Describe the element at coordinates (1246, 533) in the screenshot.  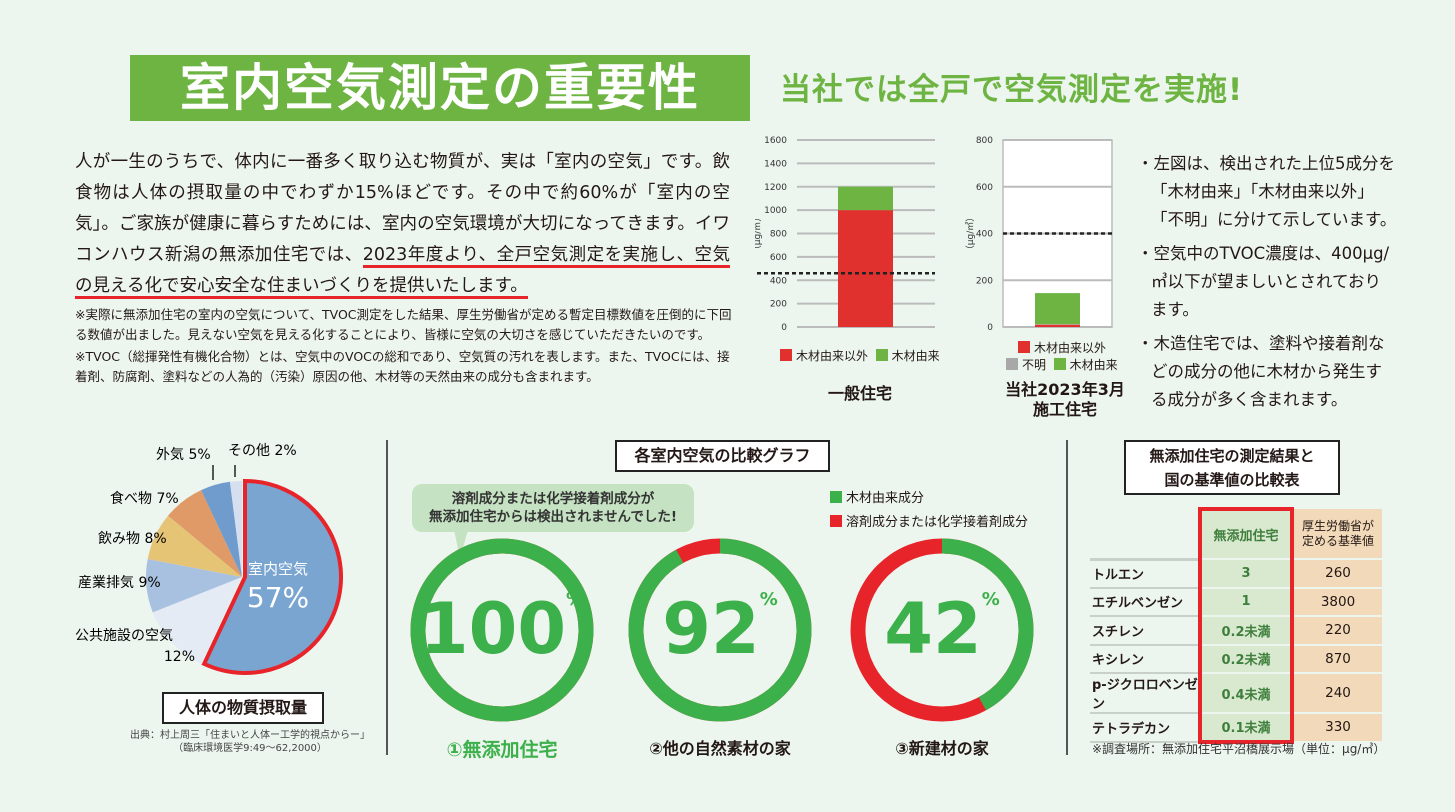
I see `col-mutenka: 無添加住宅` at that location.